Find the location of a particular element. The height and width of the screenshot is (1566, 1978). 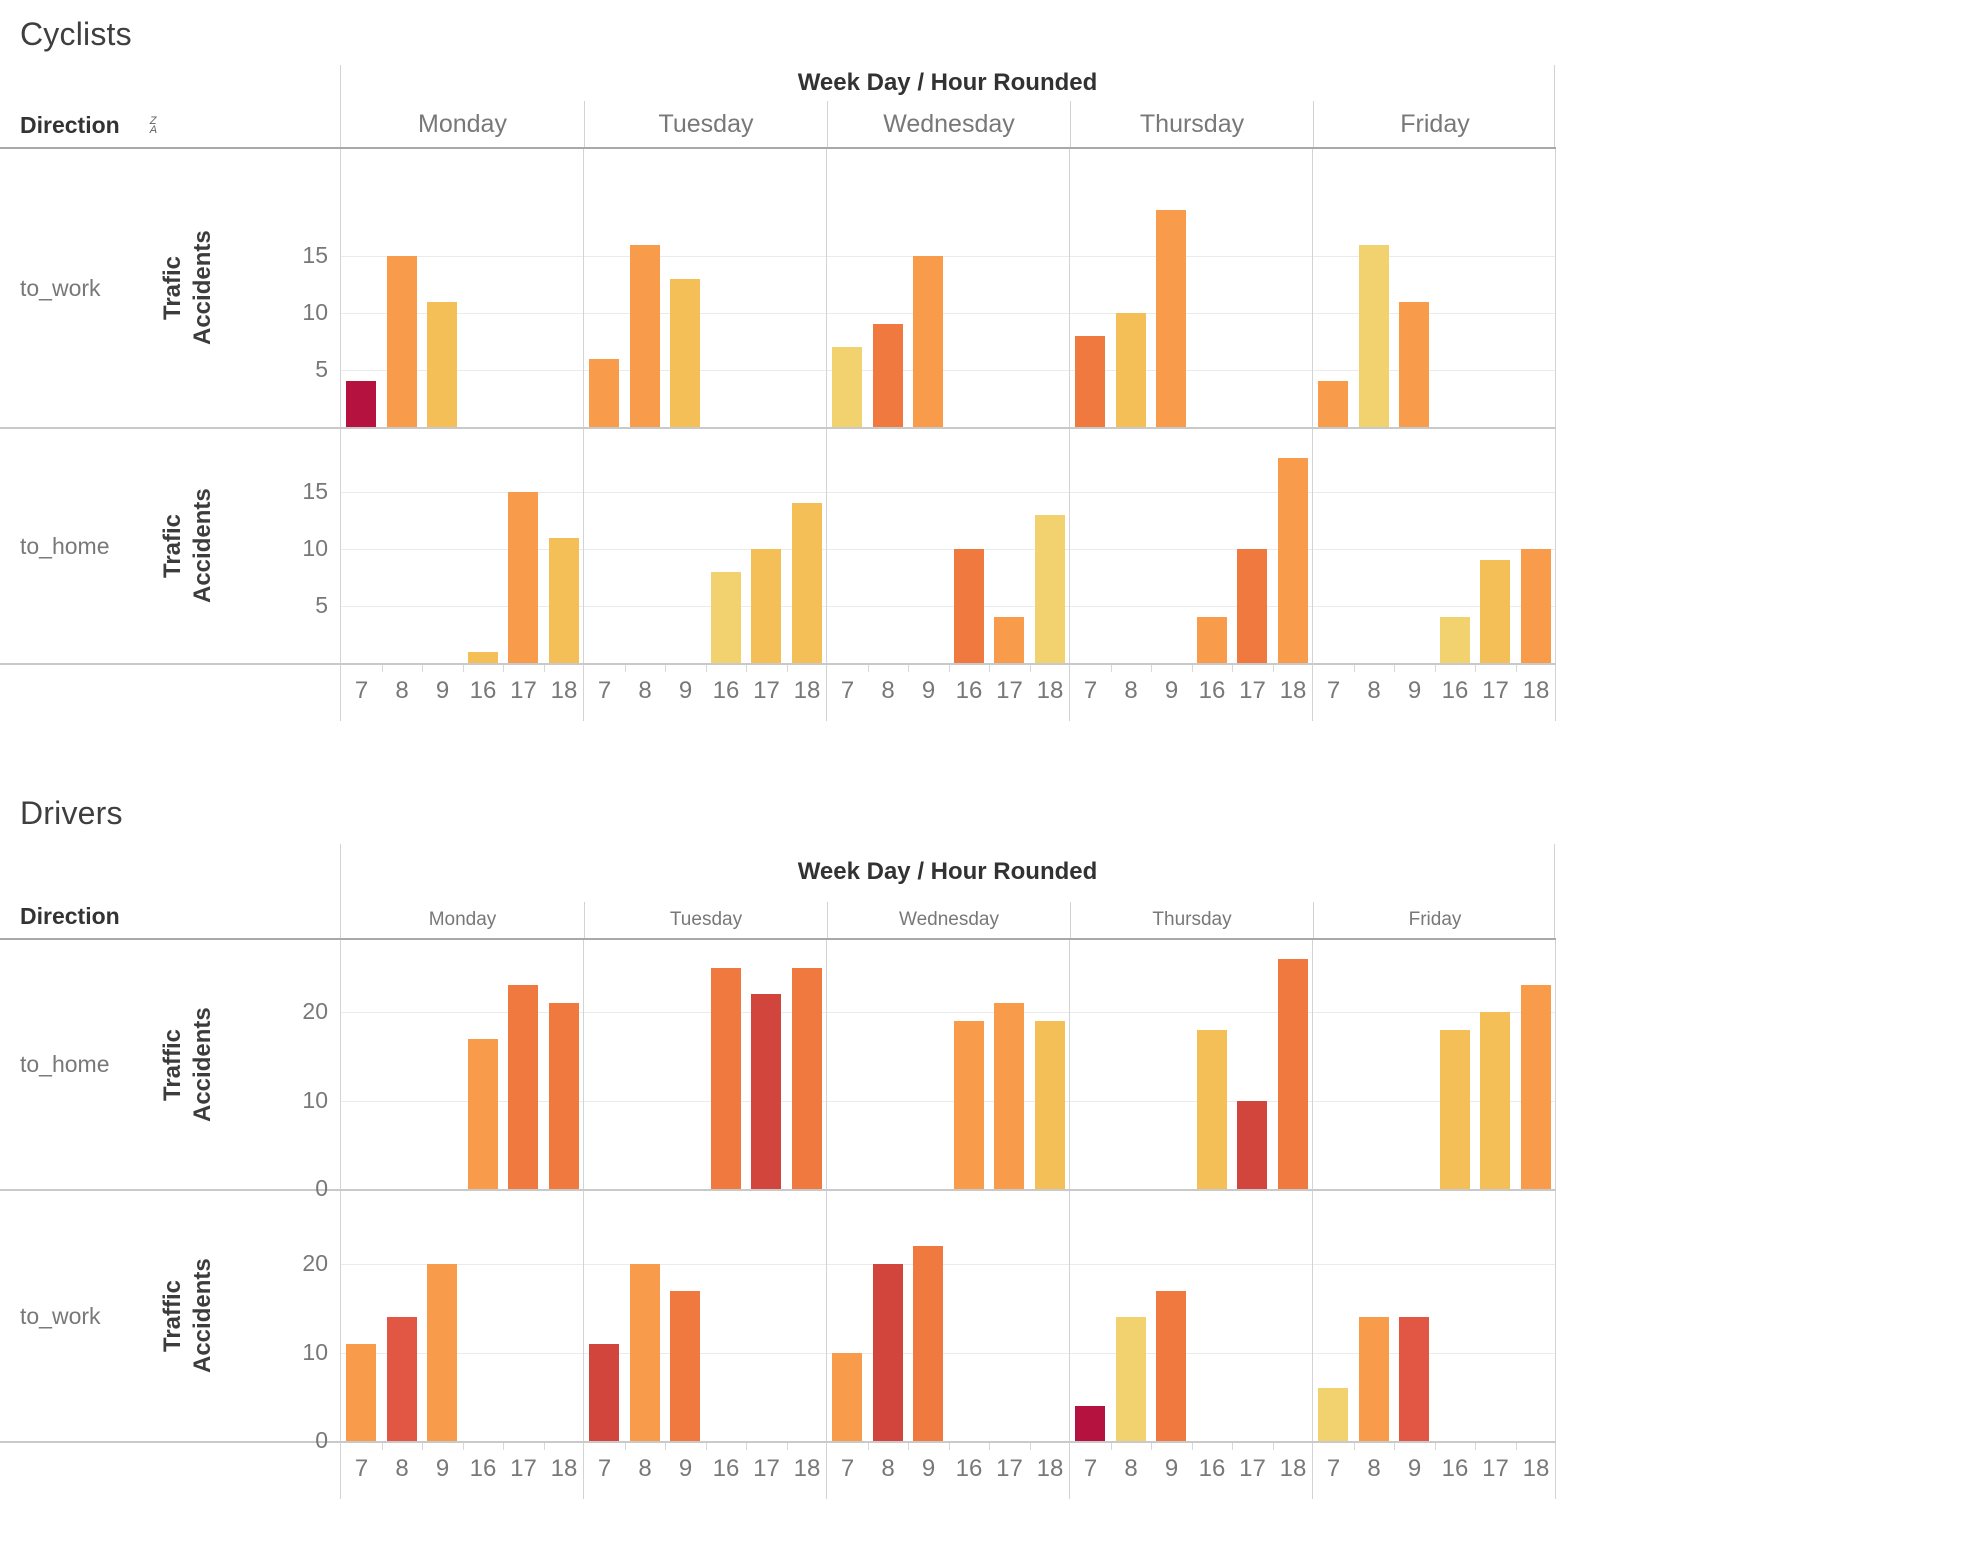

x-tick-label: 17 is located at coordinates (1252, 1468).